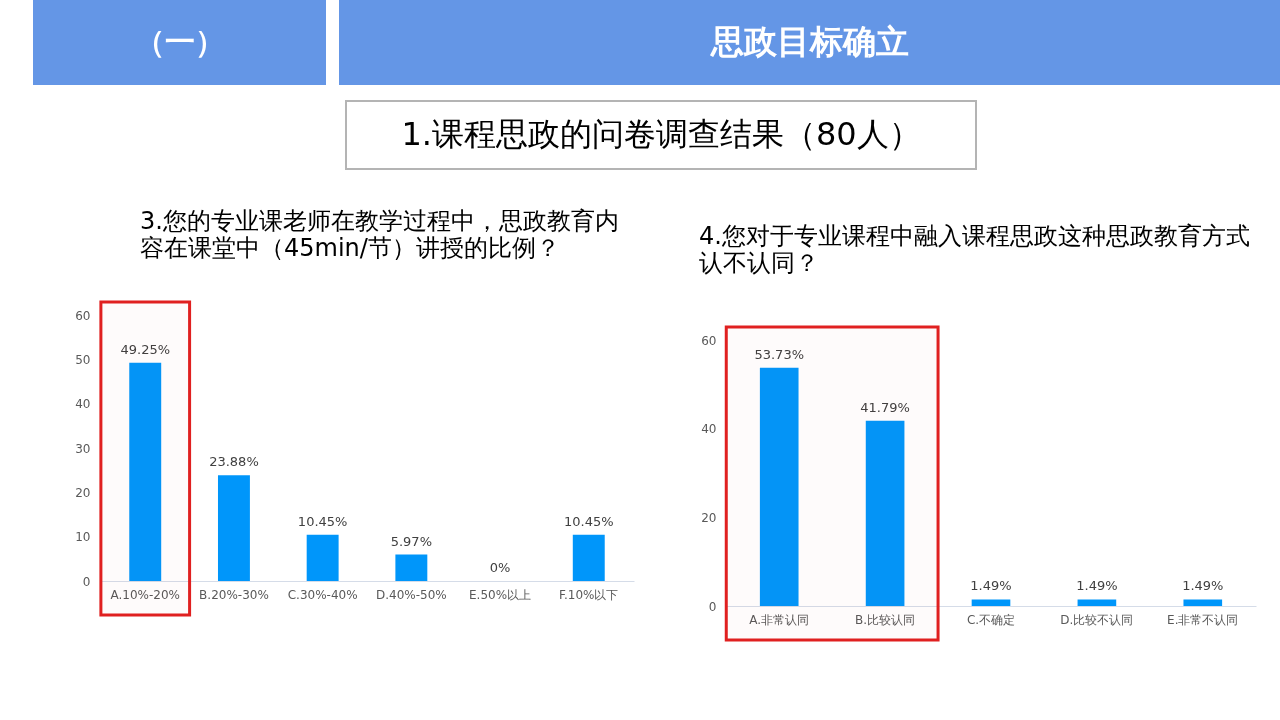 The width and height of the screenshot is (1280, 720). What do you see at coordinates (179, 41) in the screenshot?
I see `text: （一）` at bounding box center [179, 41].